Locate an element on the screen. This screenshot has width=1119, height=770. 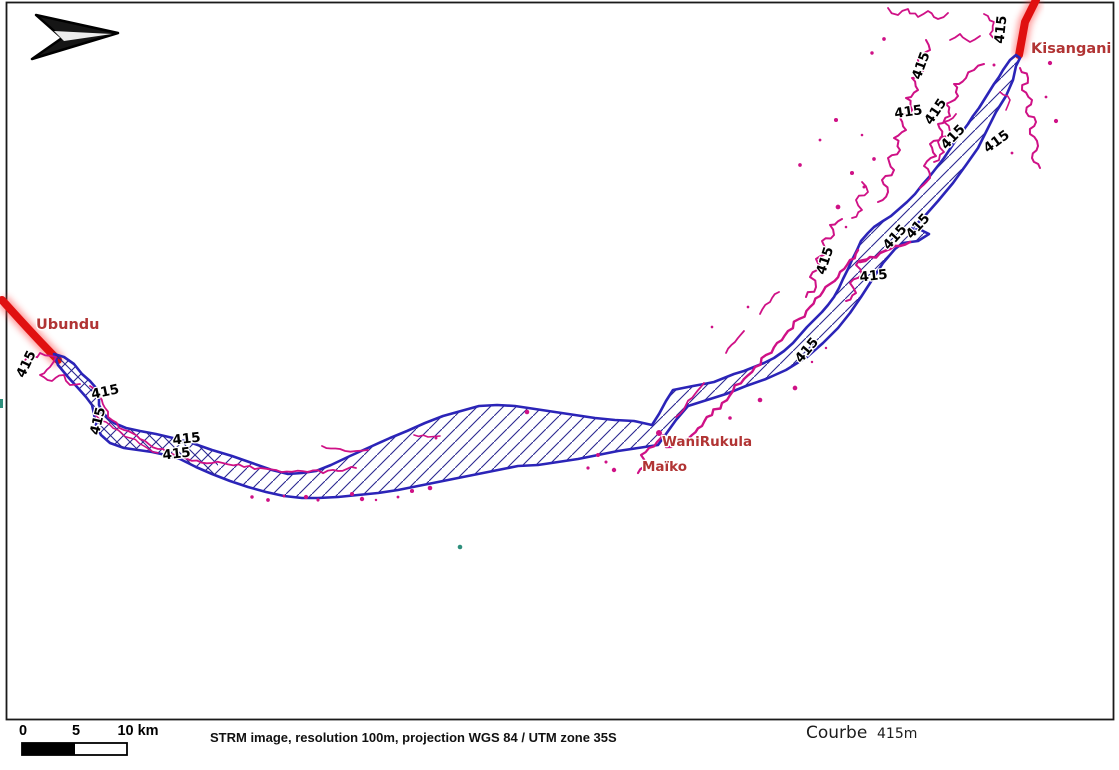
legend-courbe-value: 415m is located at coordinates (897, 734).